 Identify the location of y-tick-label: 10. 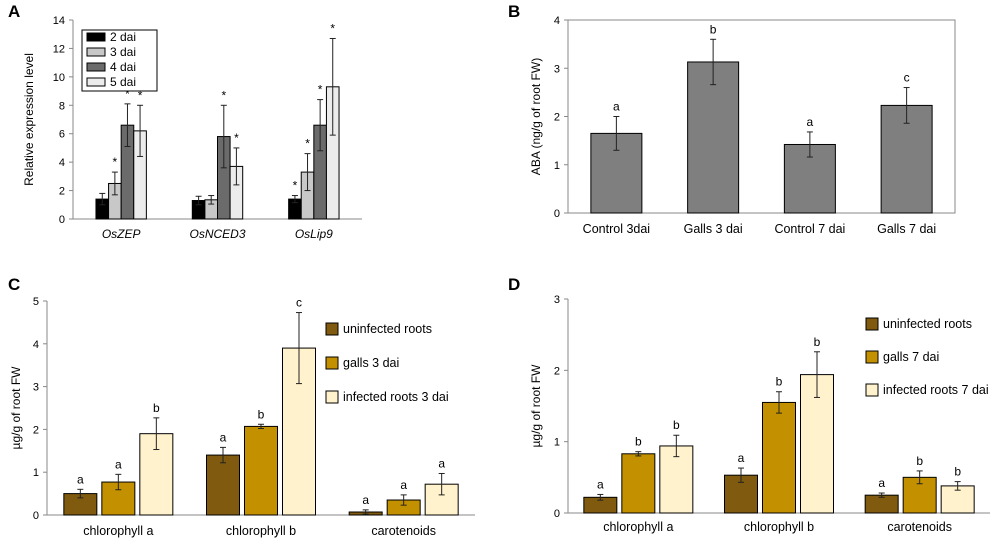
(59, 78).